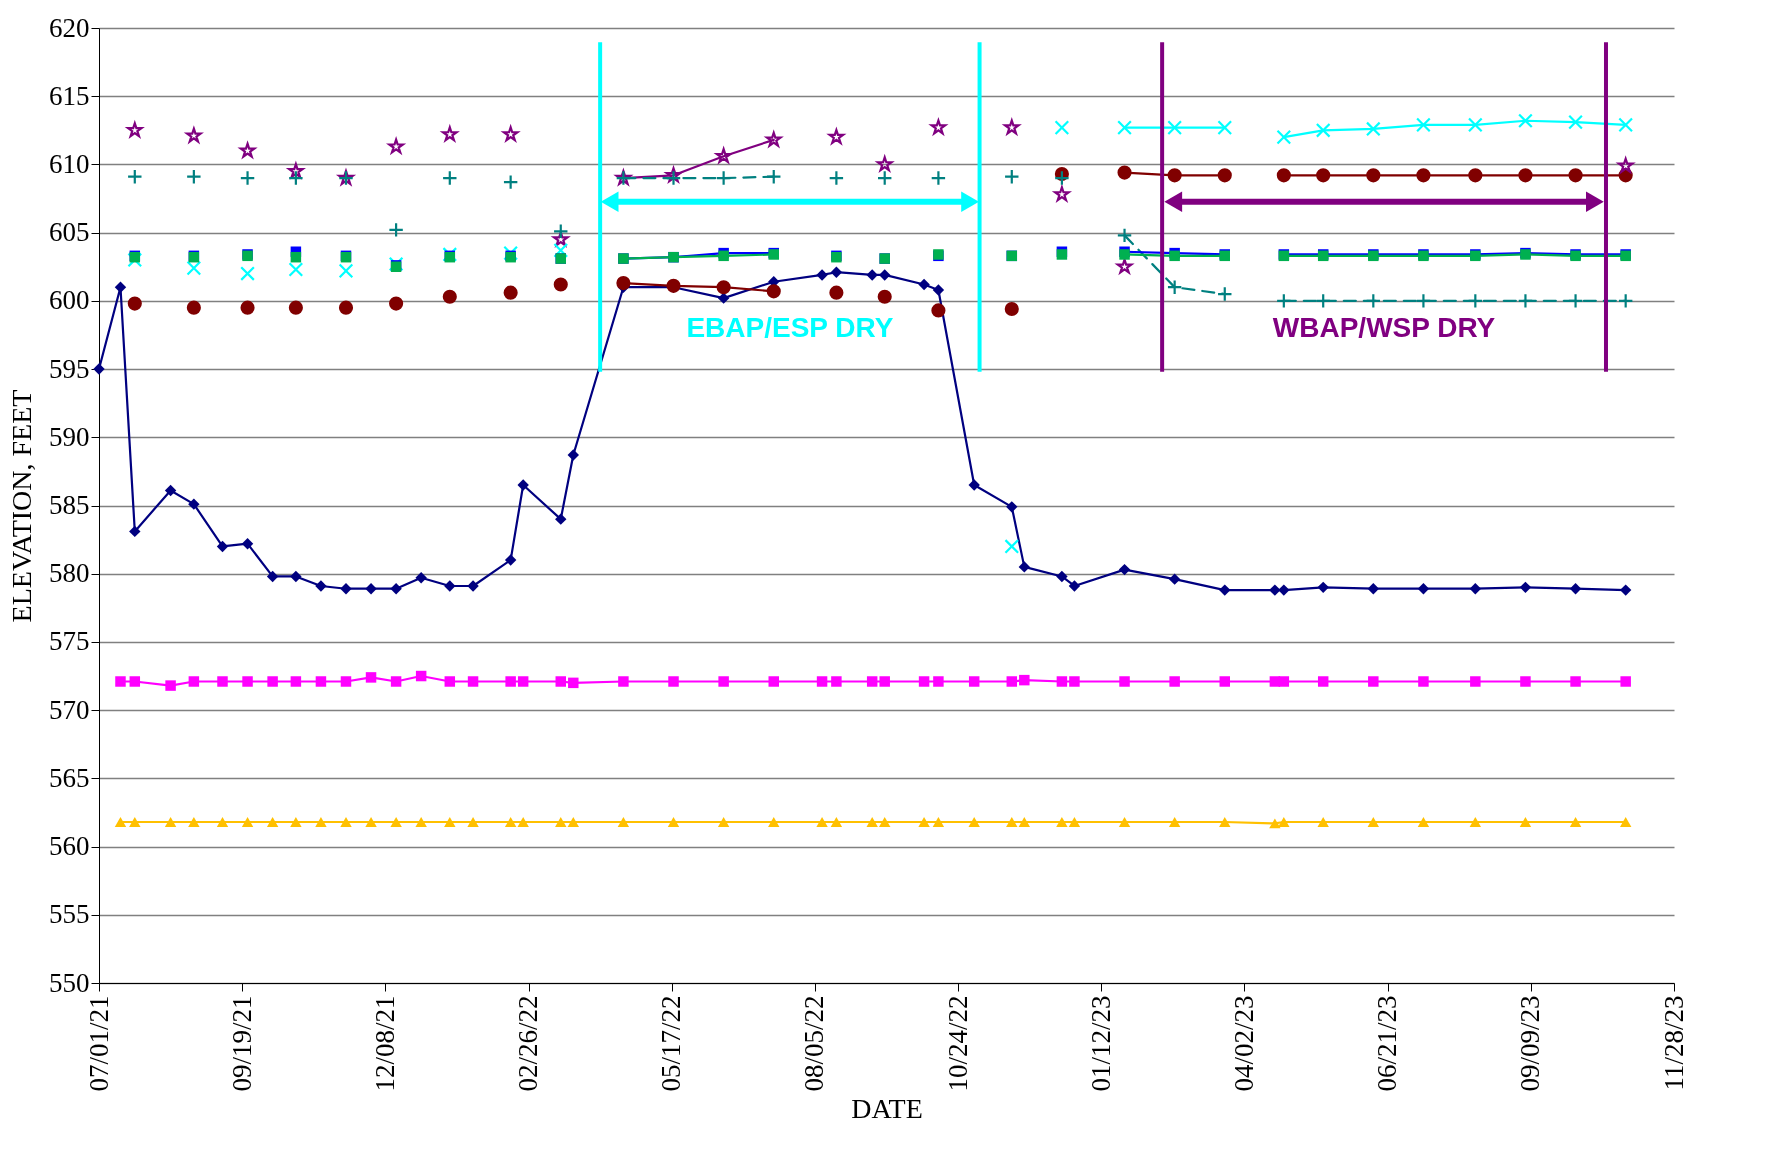 The width and height of the screenshot is (1790, 1175). What do you see at coordinates (69, 982) in the screenshot?
I see `y-tick-label: 550` at bounding box center [69, 982].